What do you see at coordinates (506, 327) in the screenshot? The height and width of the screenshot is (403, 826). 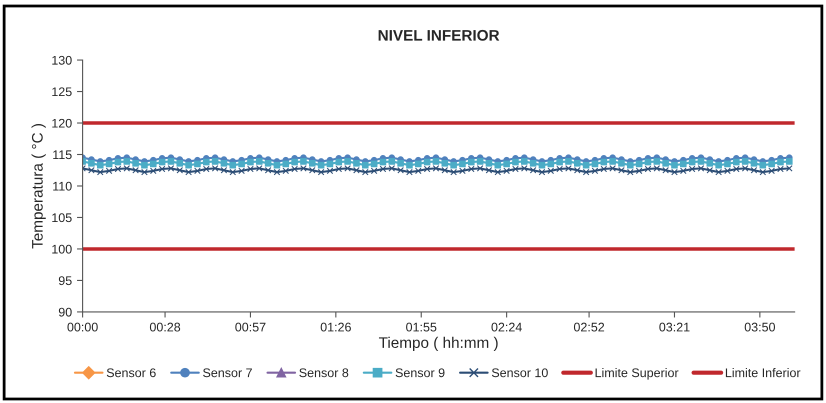 I see `x-tick-label: 02:24` at bounding box center [506, 327].